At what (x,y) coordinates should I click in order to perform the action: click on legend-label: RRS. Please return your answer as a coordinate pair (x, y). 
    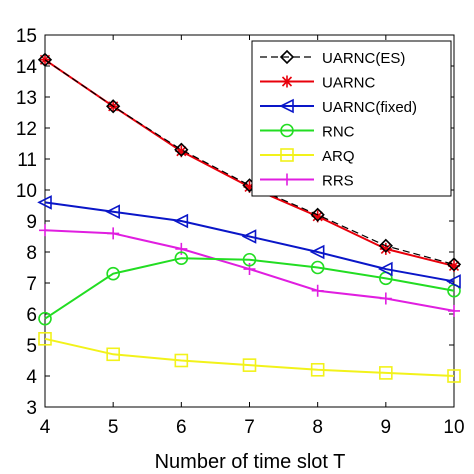
    Looking at the image, I should click on (338, 181).